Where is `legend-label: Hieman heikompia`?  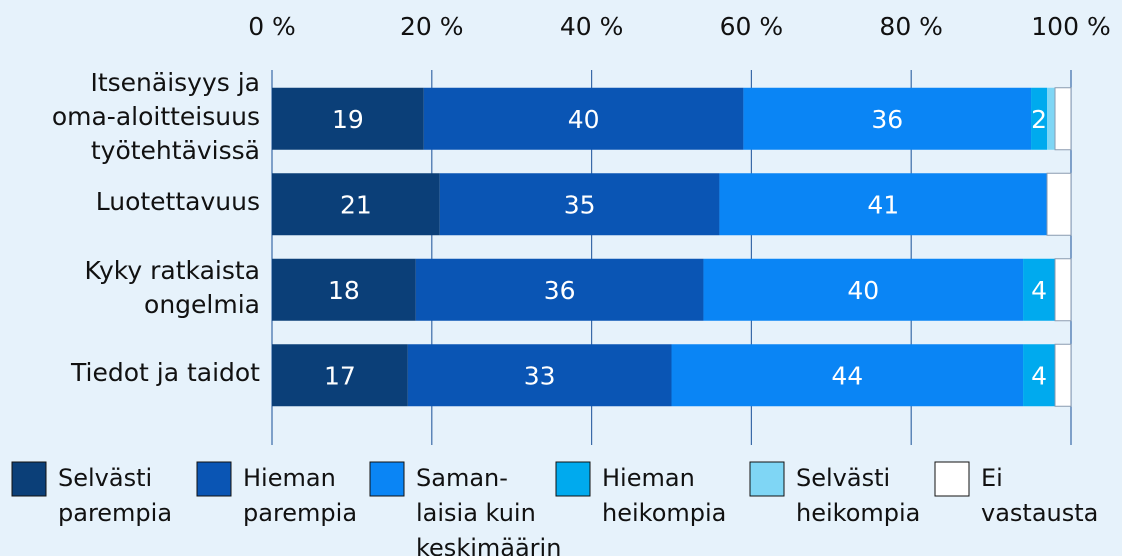 legend-label: Hieman heikompia is located at coordinates (664, 495).